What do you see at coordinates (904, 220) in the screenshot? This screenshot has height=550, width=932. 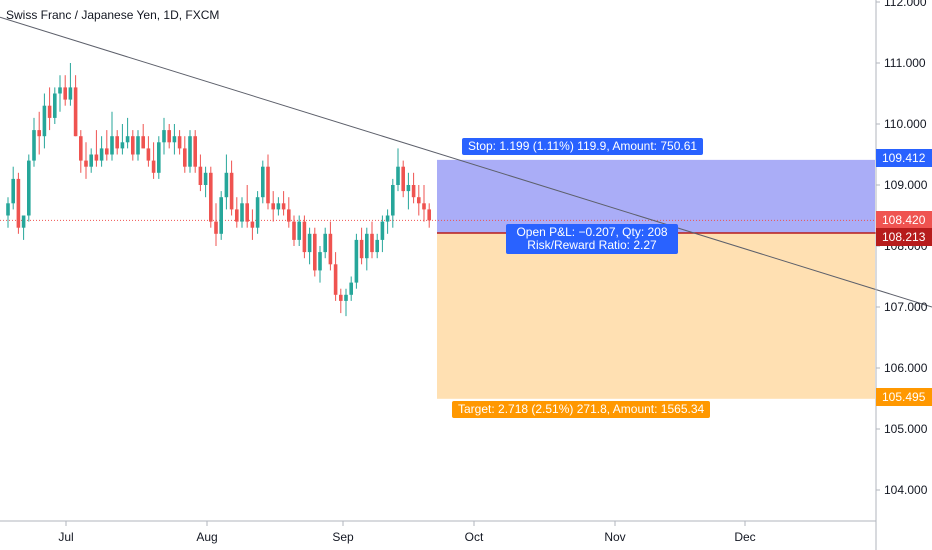 I see `current-price-tag: 108.420` at bounding box center [904, 220].